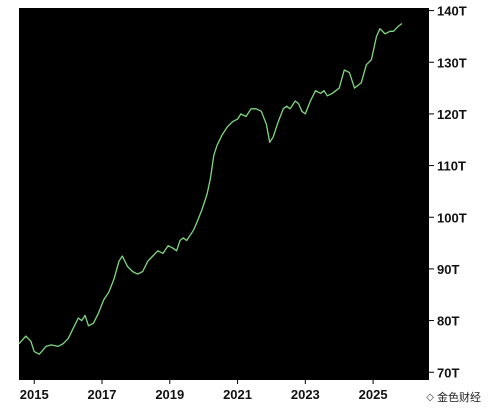 Image resolution: width=489 pixels, height=411 pixels. What do you see at coordinates (34, 394) in the screenshot?
I see `x-tick-label: 2015` at bounding box center [34, 394].